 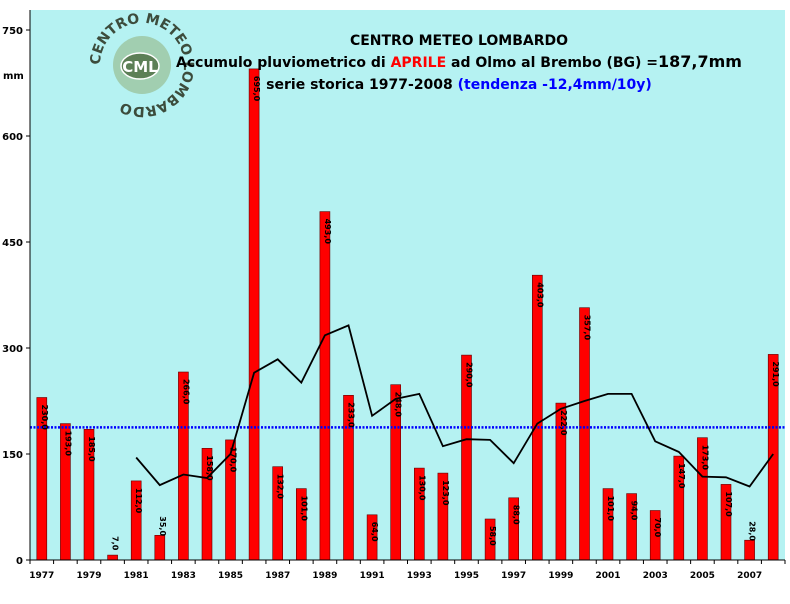 I want to click on y-tick-label: 0, so click(x=19, y=561).